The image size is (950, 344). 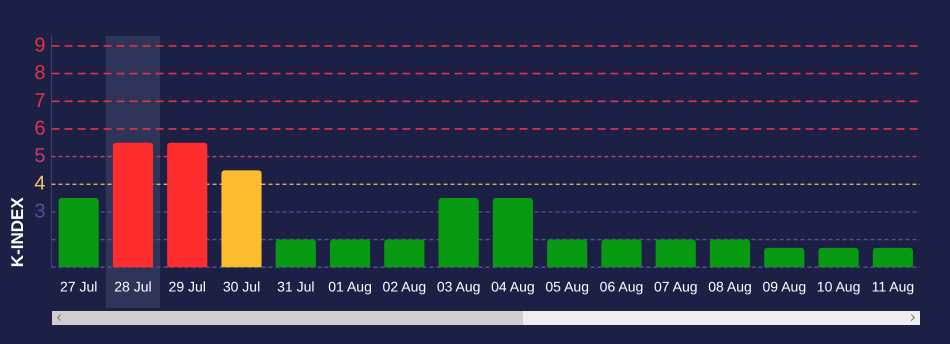 What do you see at coordinates (17, 232) in the screenshot?
I see `y-axis-title: K-INDEX` at bounding box center [17, 232].